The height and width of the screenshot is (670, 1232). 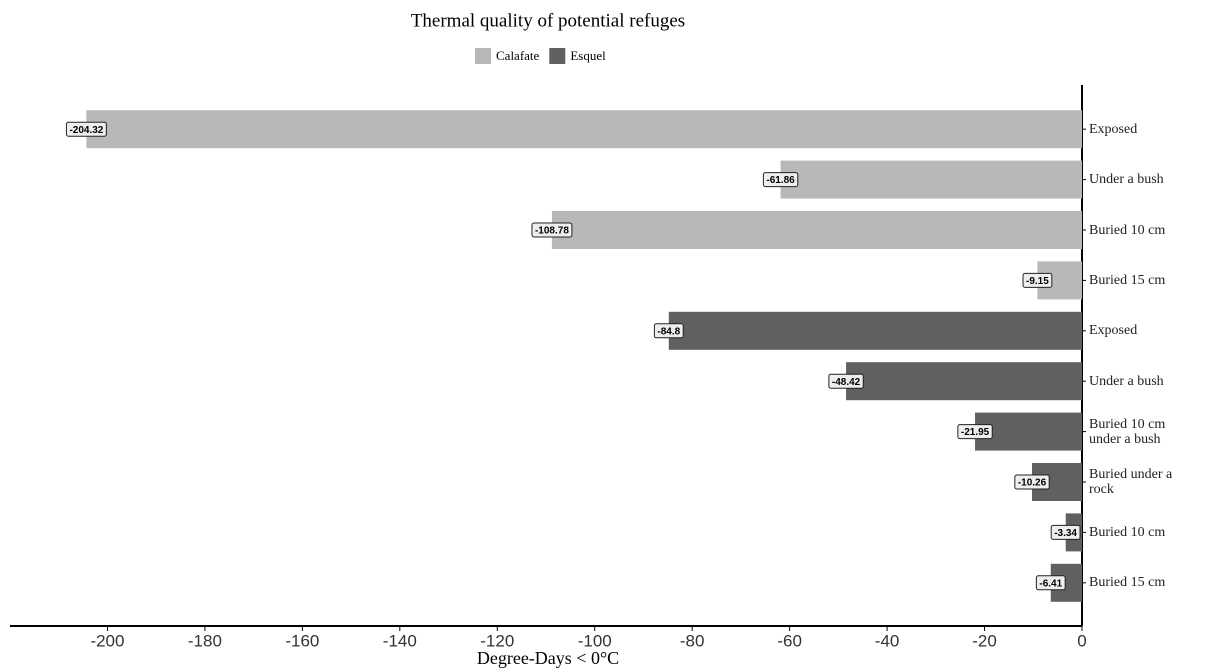 What do you see at coordinates (548, 20) in the screenshot?
I see `chart-title: Thermal quality of potential refuges` at bounding box center [548, 20].